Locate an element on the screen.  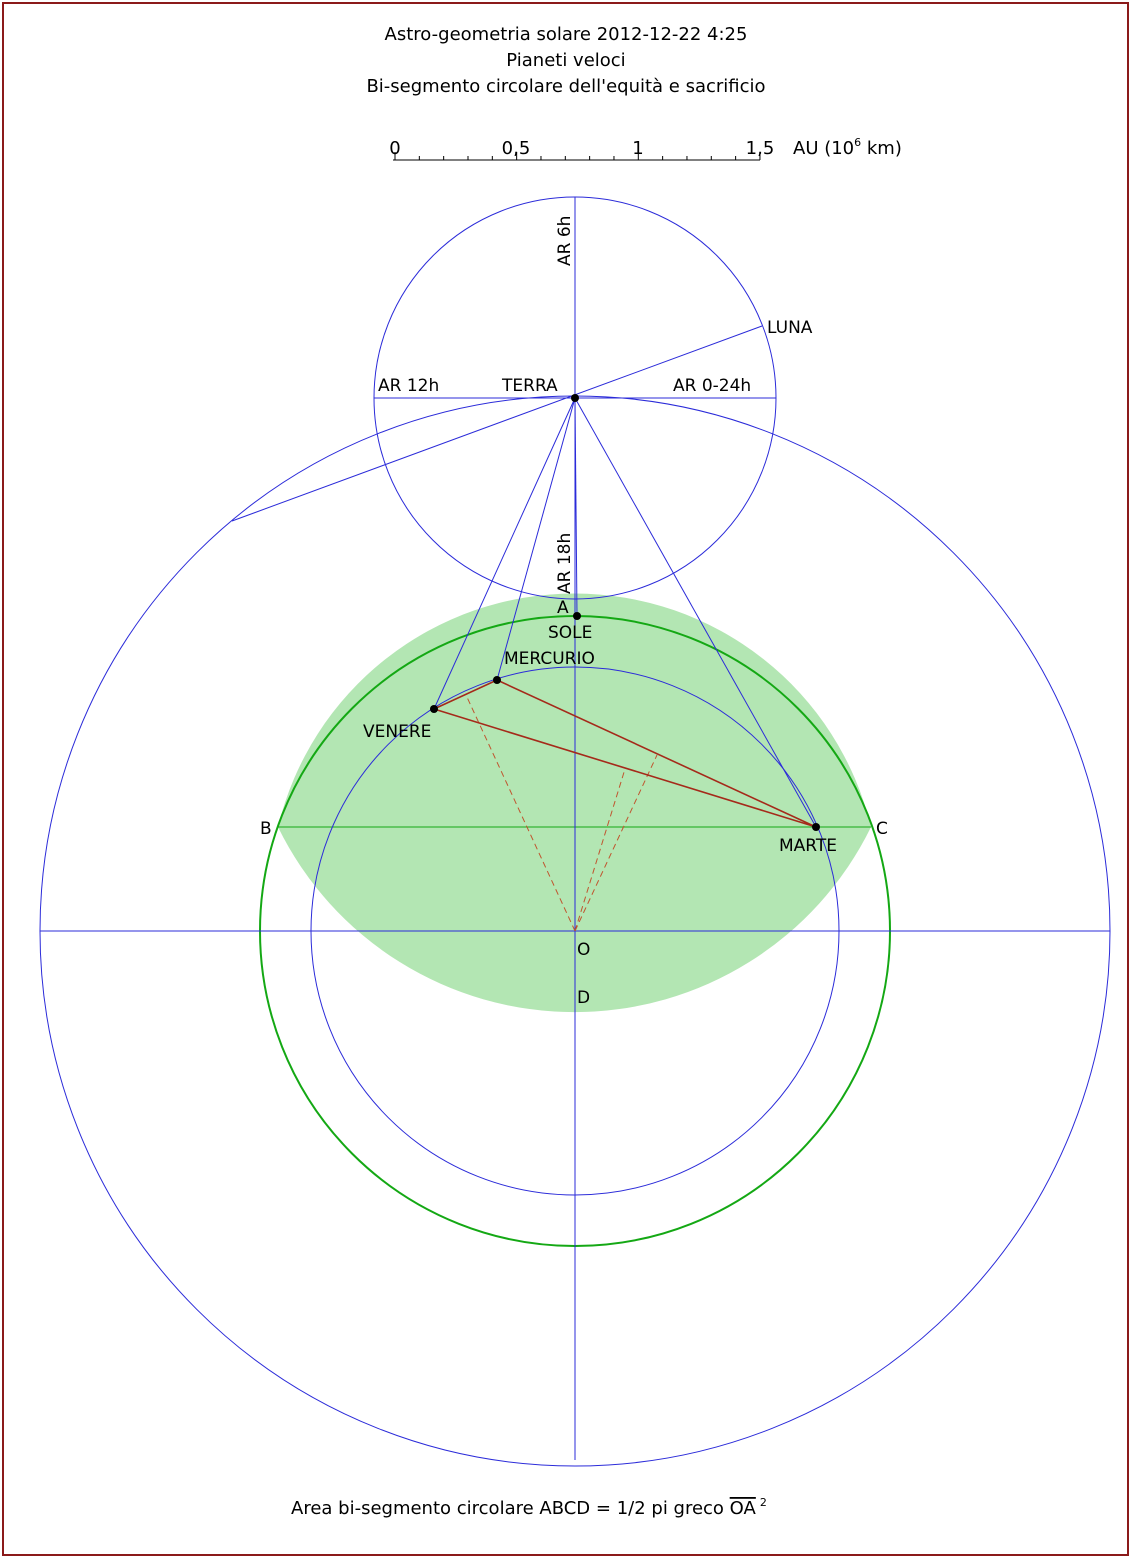
label-ar6: AR 6h is located at coordinates (565, 241).